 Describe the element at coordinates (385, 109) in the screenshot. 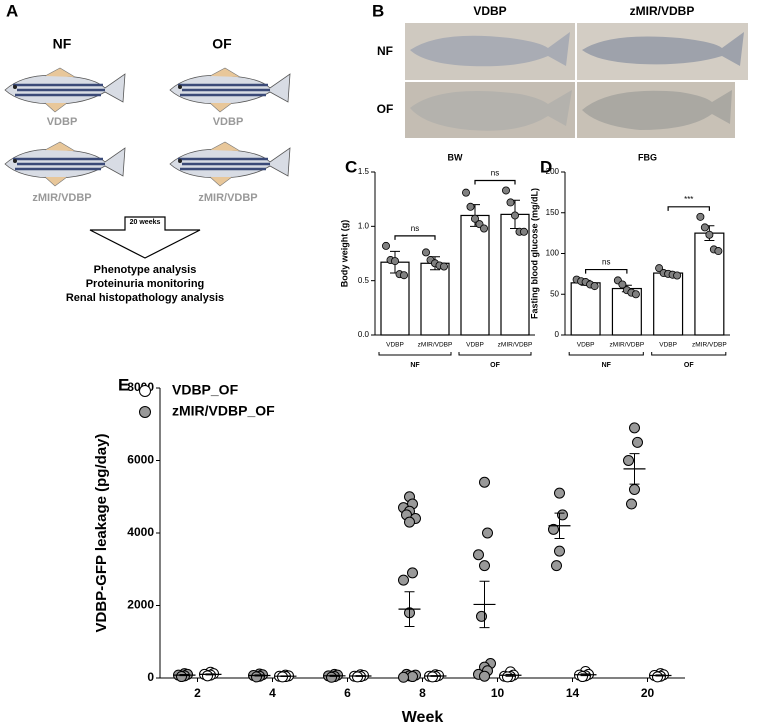

I see `row-label: OF` at that location.